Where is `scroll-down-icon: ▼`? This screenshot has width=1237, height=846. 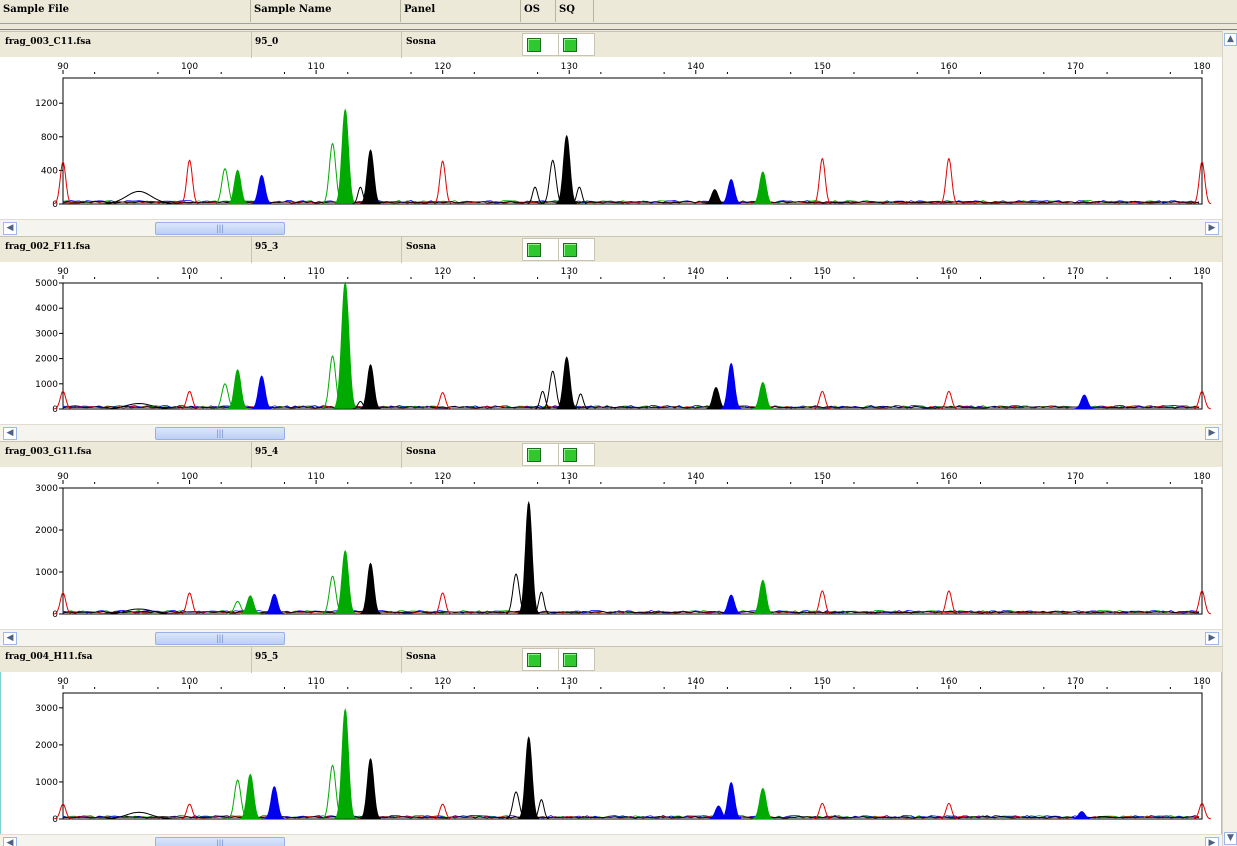
scroll-down-icon: ▼ is located at coordinates (1230, 838).